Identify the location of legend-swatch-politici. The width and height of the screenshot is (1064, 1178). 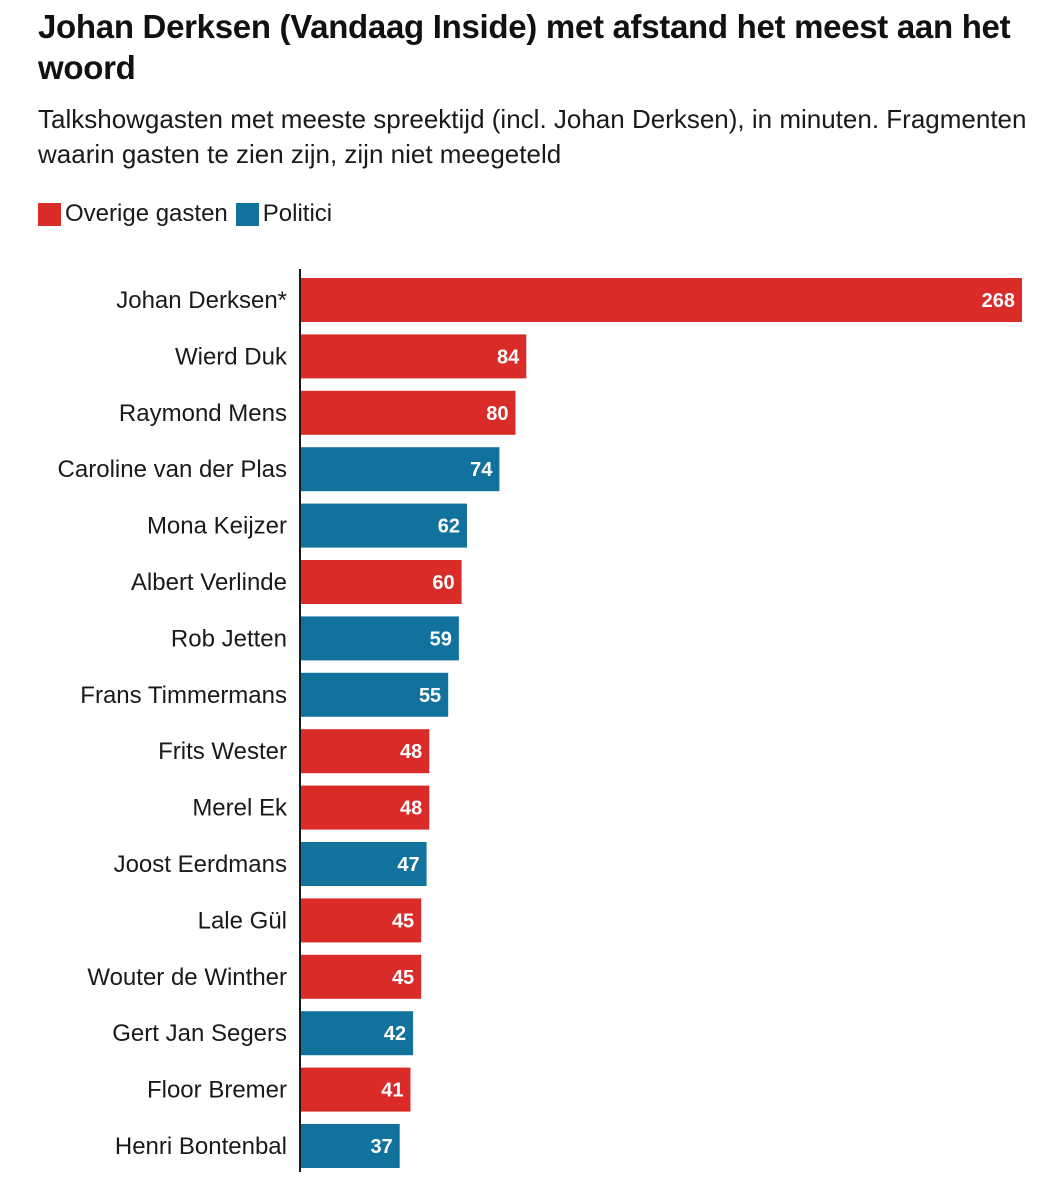
(247, 214).